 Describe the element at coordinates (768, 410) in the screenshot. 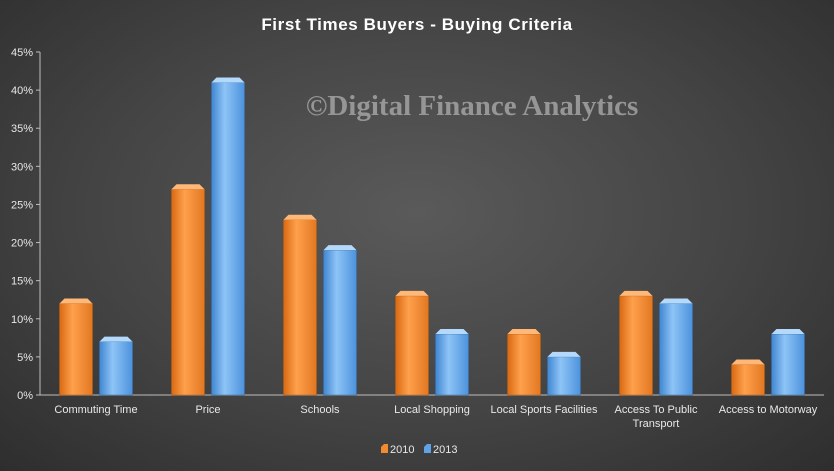

I see `x-tick-label: Access to Motorway` at that location.